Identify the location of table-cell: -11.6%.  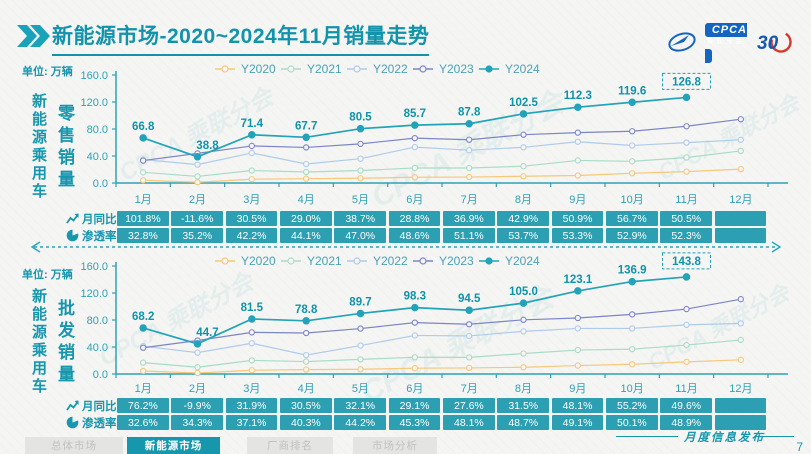
(197, 218).